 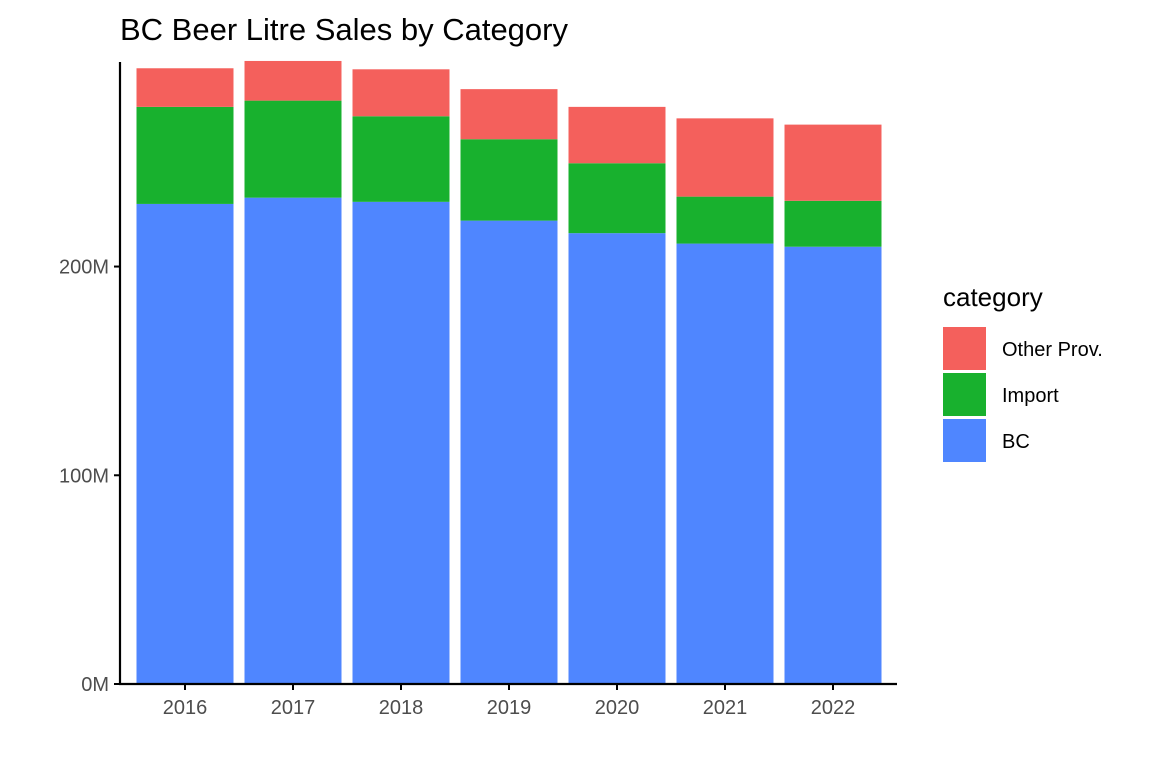 What do you see at coordinates (185, 87) in the screenshot?
I see `bar-other-prov-2016` at bounding box center [185, 87].